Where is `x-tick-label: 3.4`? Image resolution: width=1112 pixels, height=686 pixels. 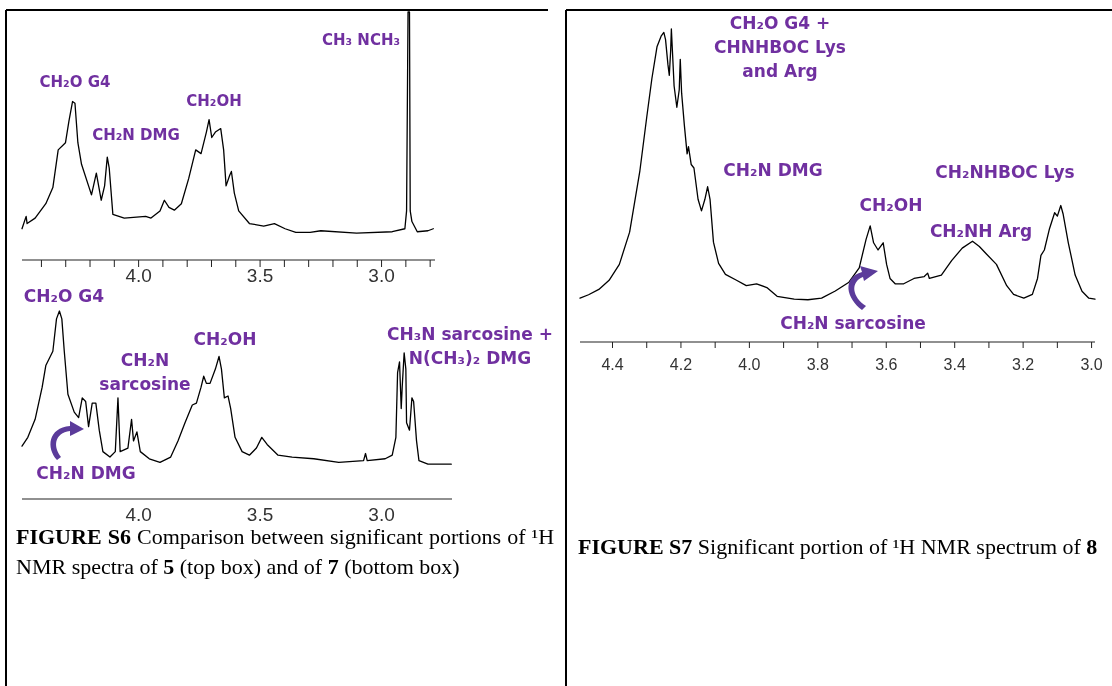 x-tick-label: 3.4 is located at coordinates (954, 364).